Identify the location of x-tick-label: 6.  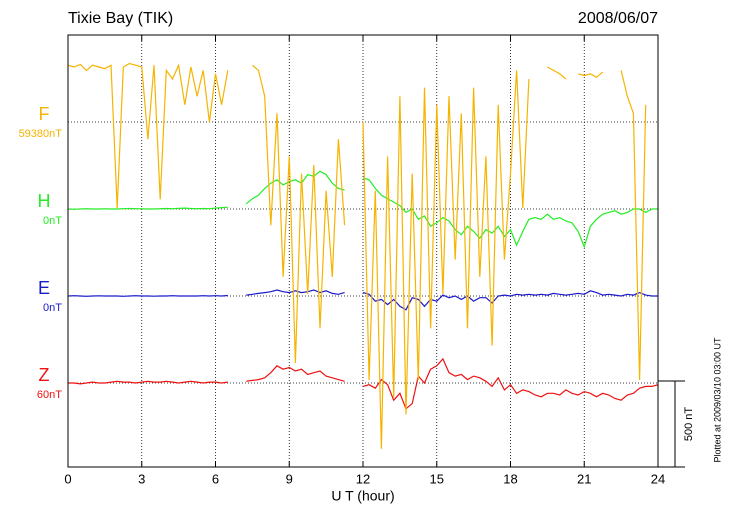
(215, 478).